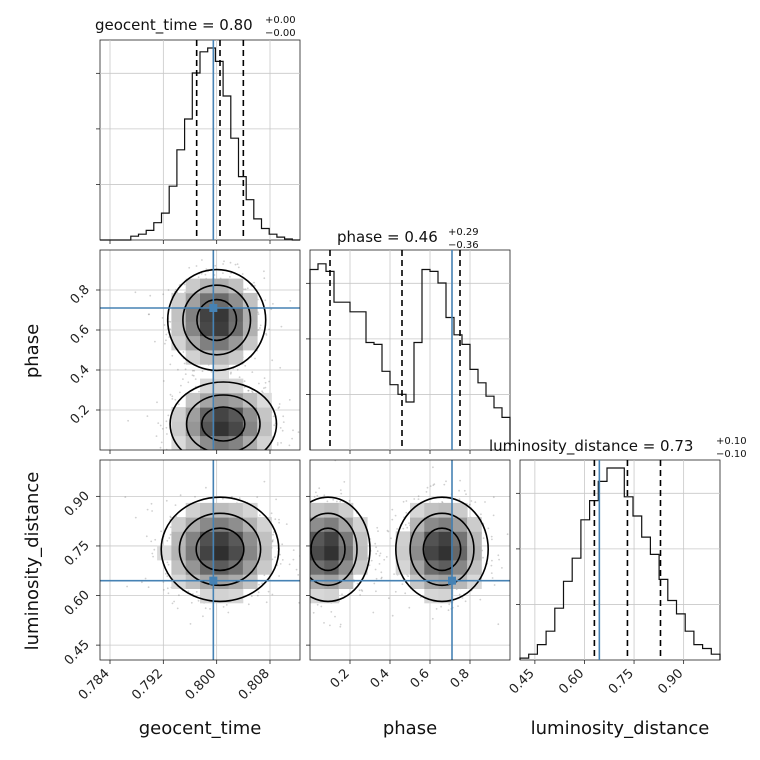  Describe the element at coordinates (591, 446) in the screenshot. I see `title-luminosity-distance: luminosity_distance = 0.73` at that location.